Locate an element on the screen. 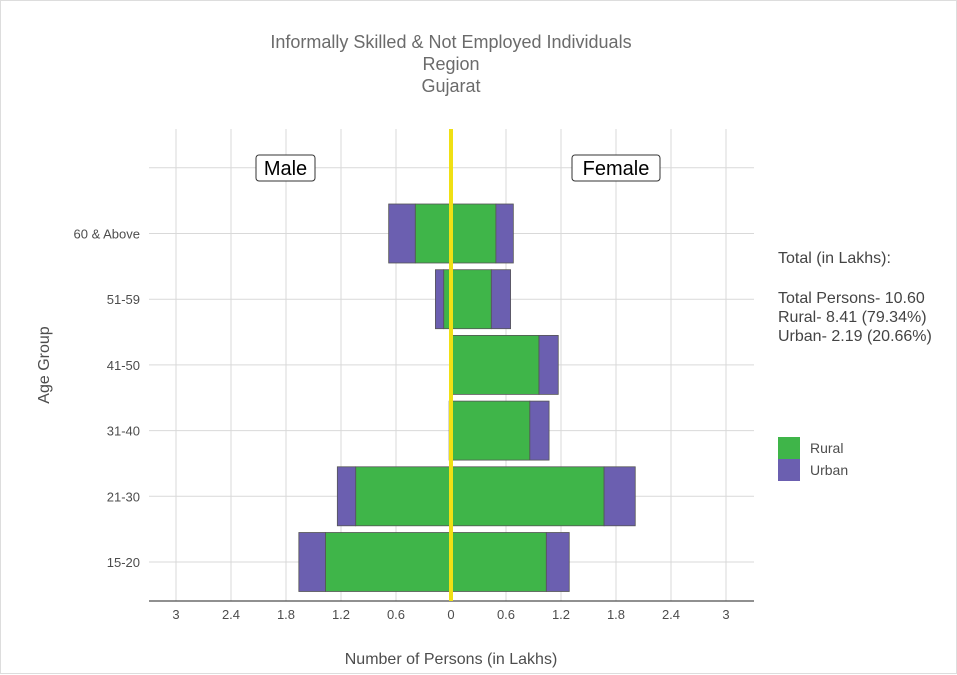  legend: Rural Urban is located at coordinates (813, 459).